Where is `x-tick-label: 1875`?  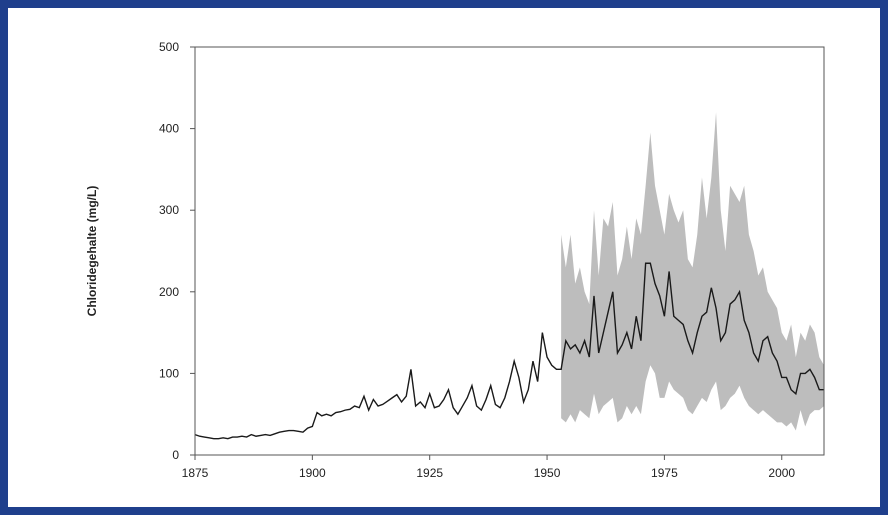
x-tick-label: 1875 is located at coordinates (195, 473).